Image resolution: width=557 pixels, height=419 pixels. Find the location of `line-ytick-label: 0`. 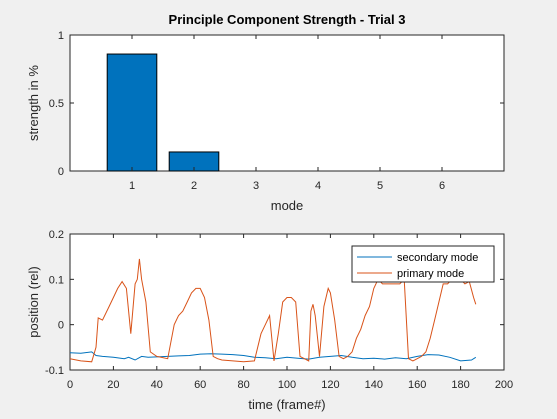

line-ytick-label: 0 is located at coordinates (61, 326).